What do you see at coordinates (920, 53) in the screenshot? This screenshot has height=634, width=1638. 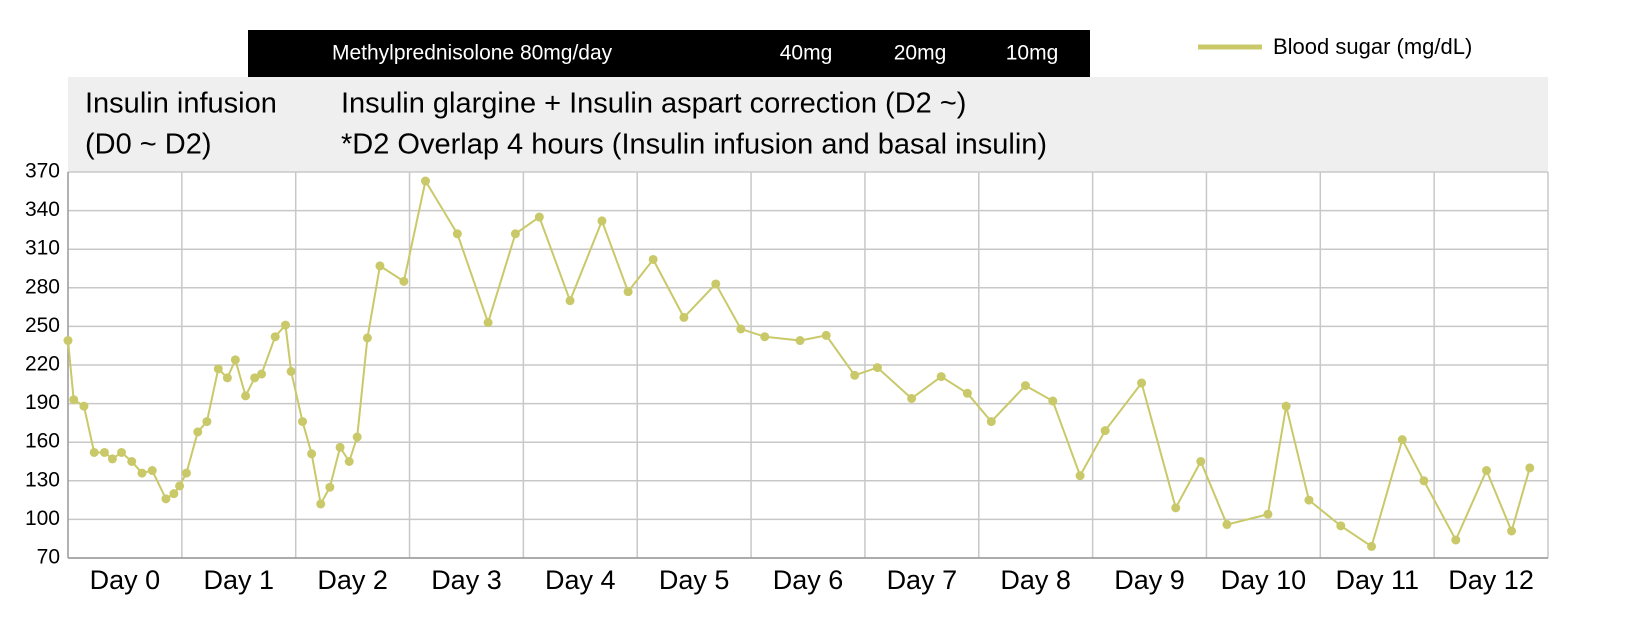 I see `steroid-dose: 20mg` at bounding box center [920, 53].